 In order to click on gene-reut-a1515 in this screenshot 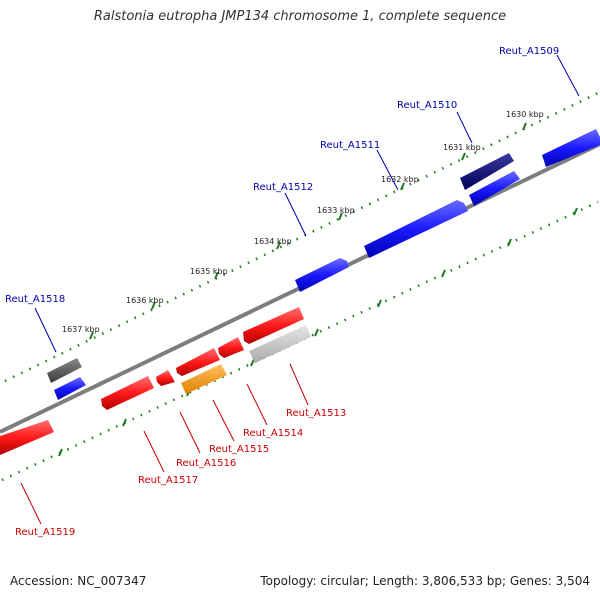, I will do `click(198, 362)`.